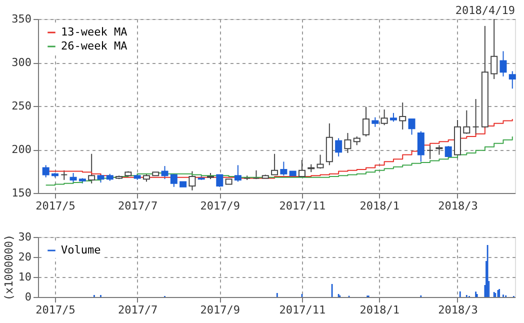 This screenshot has width=524, height=323. I want to click on text: 2018/4/19, so click(485, 10).